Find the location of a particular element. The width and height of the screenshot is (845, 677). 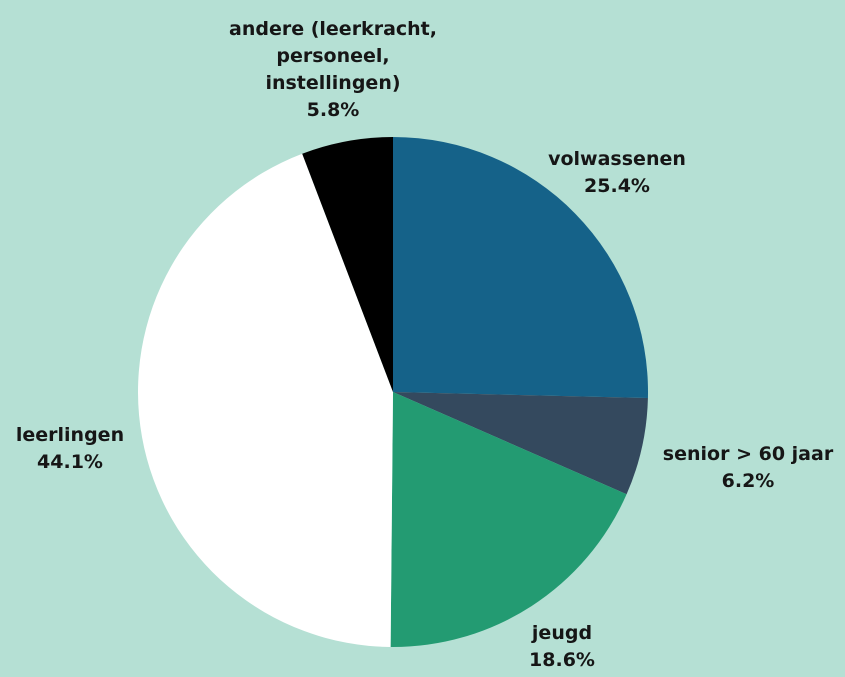

value-label: 5.8% is located at coordinates (333, 110).